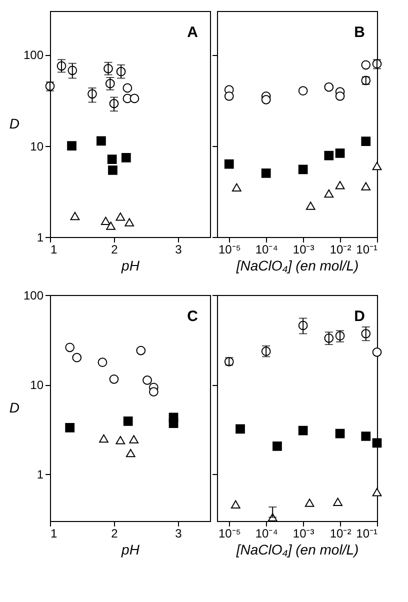  Describe the element at coordinates (360, 32) in the screenshot. I see `annotation: B` at that location.